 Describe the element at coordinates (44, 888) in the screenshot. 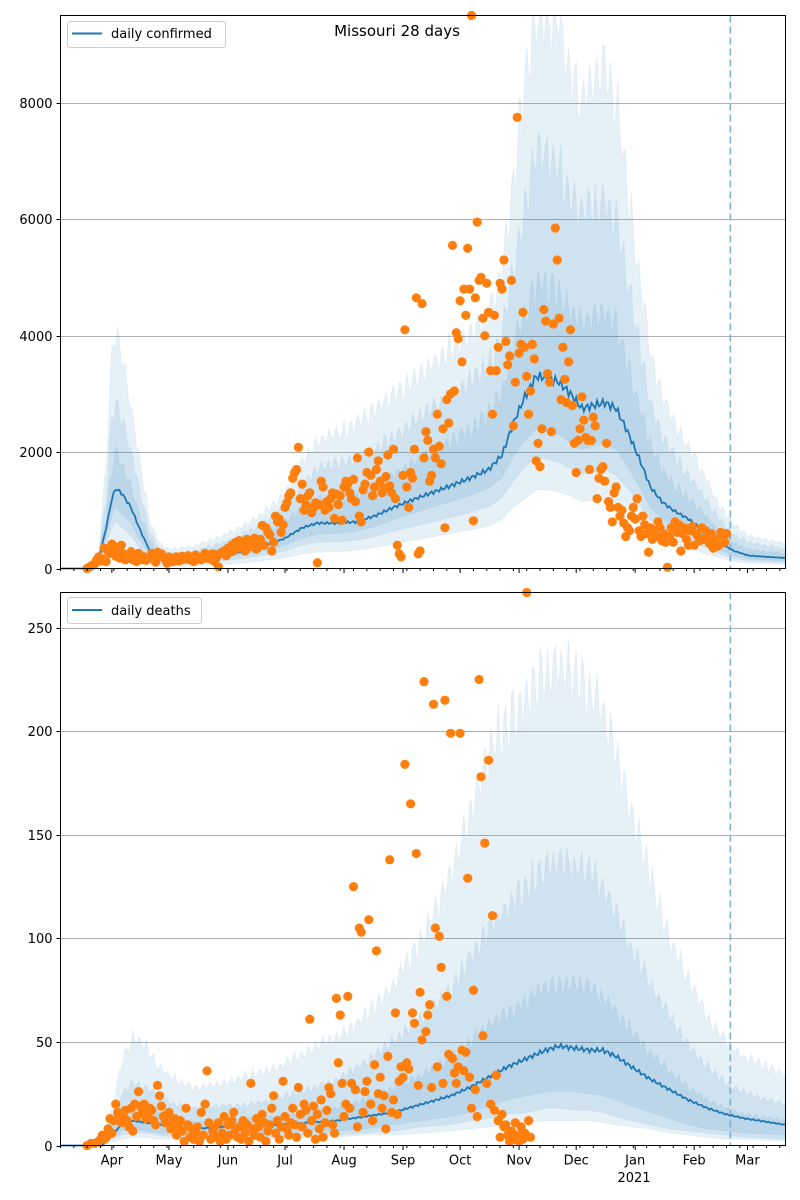

I see `deaths-y-axis: 0 50 100 150 200 250` at that location.